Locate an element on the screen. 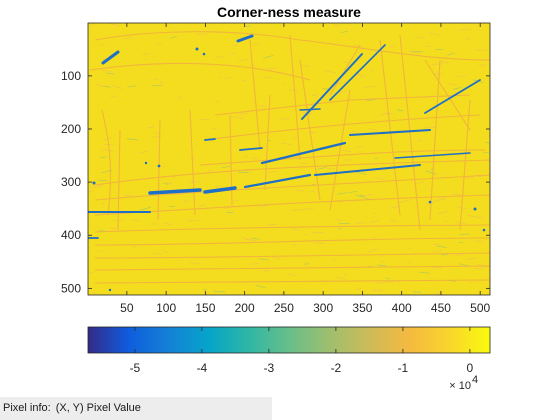 Image resolution: width=560 pixels, height=420 pixels. x-tick-label: 100 is located at coordinates (166, 308).